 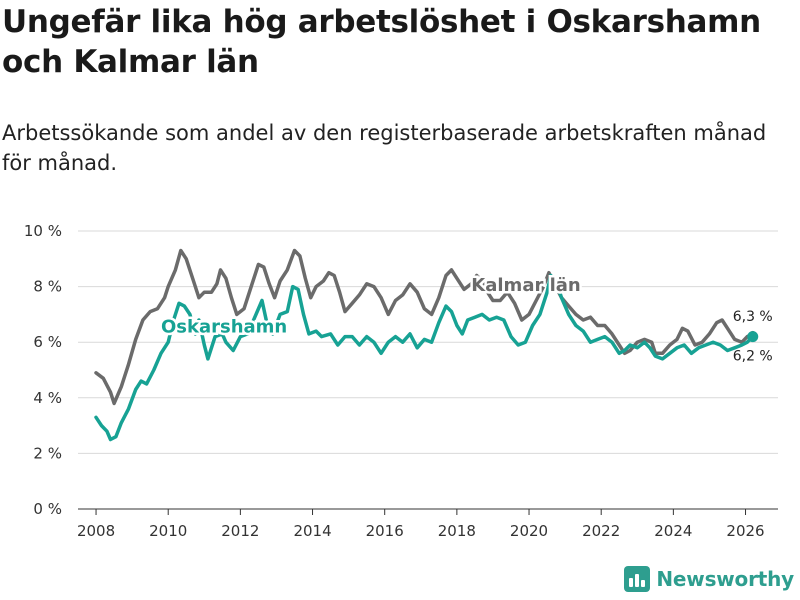 What do you see at coordinates (637, 579) in the screenshot?
I see `bar-chart-icon` at bounding box center [637, 579].